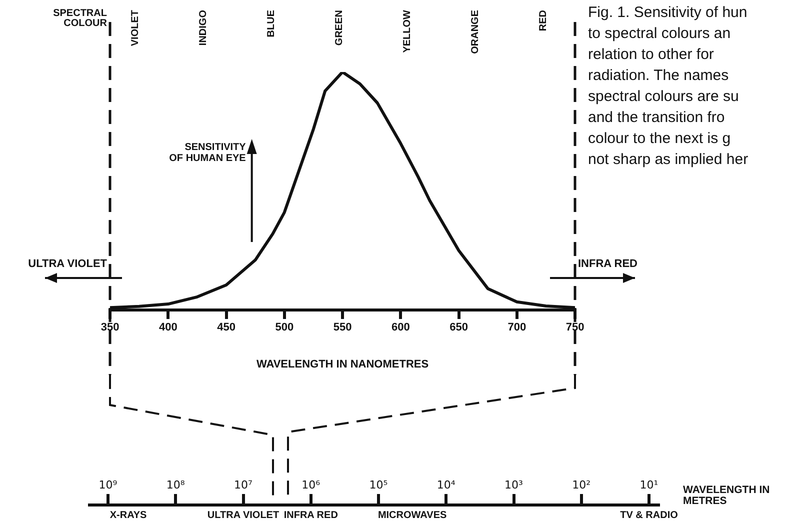  Describe the element at coordinates (669, 86) in the screenshot. I see `caption: Fig. 1. Sensitivity of hun to spectral colours an relation to other for radiation. The names spectral colours are su and the transition fro colour to the next is g not sharp as implied her` at that location.